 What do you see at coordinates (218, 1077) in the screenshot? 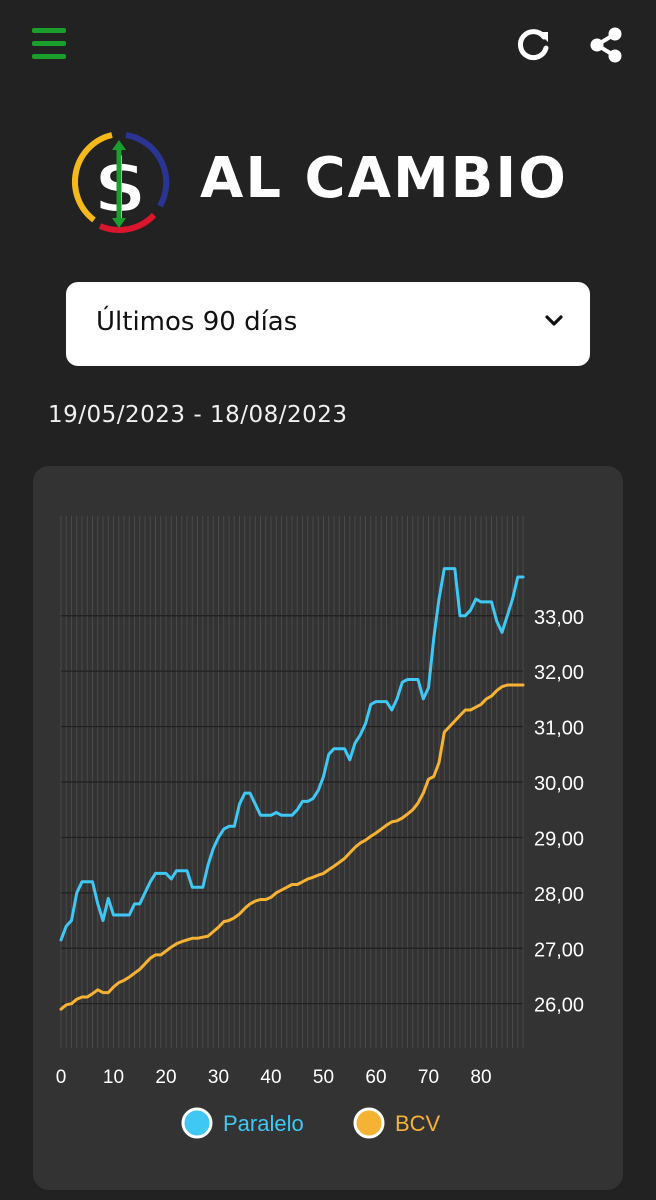
I see `x-tick-label: 30` at bounding box center [218, 1077].